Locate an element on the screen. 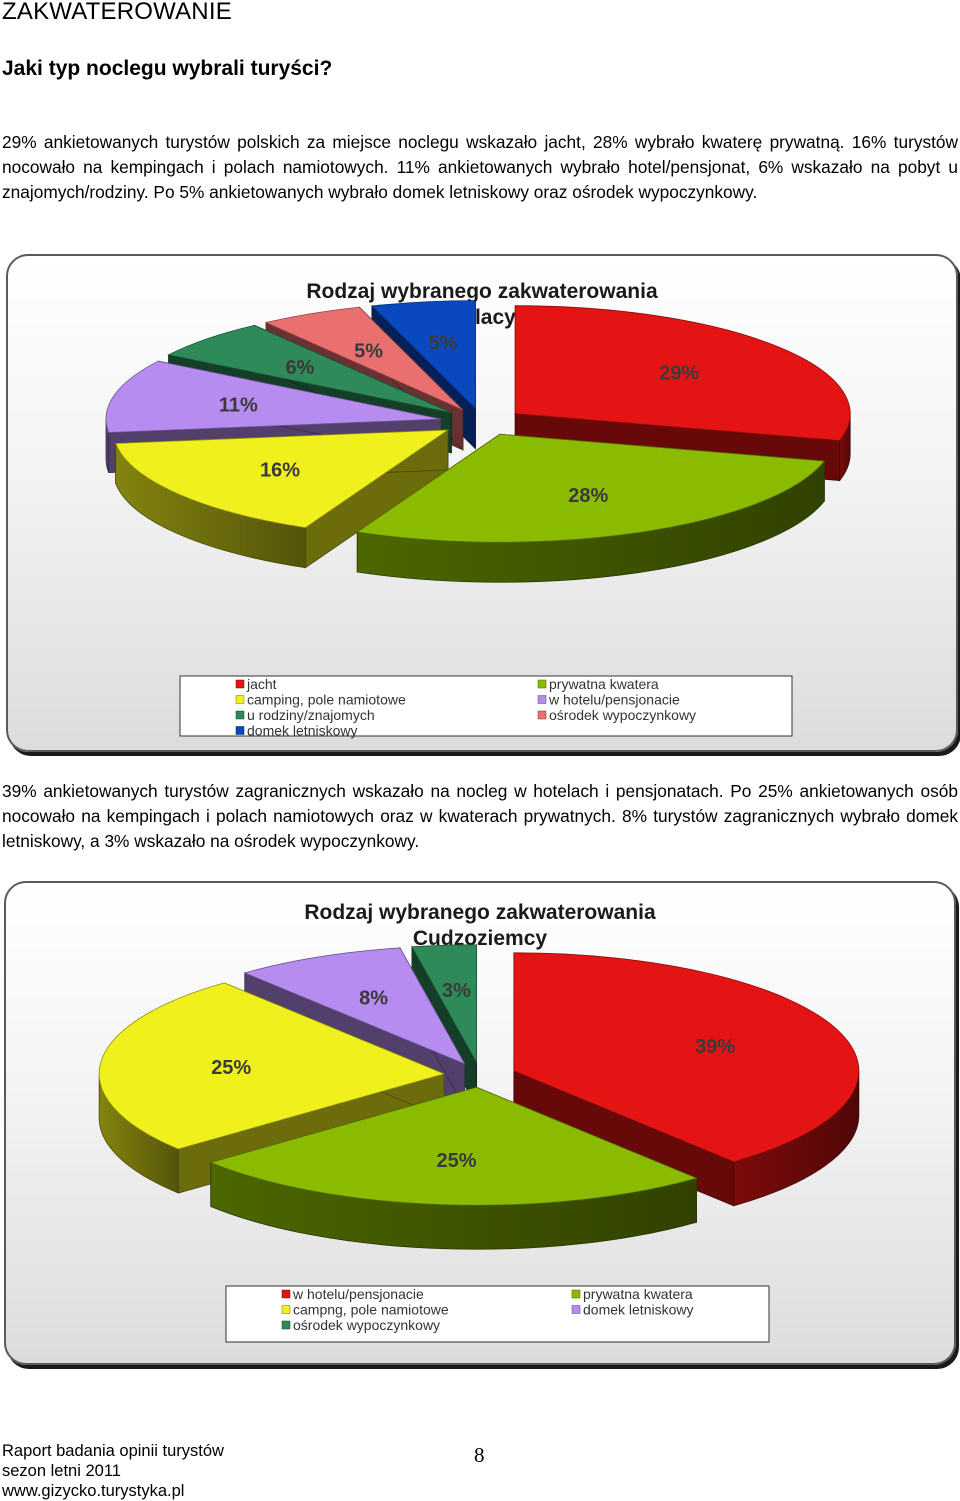 The width and height of the screenshot is (960, 1501). legend-item-u-rodziny-znajomych: u rodziny/znajomych is located at coordinates (305, 715).